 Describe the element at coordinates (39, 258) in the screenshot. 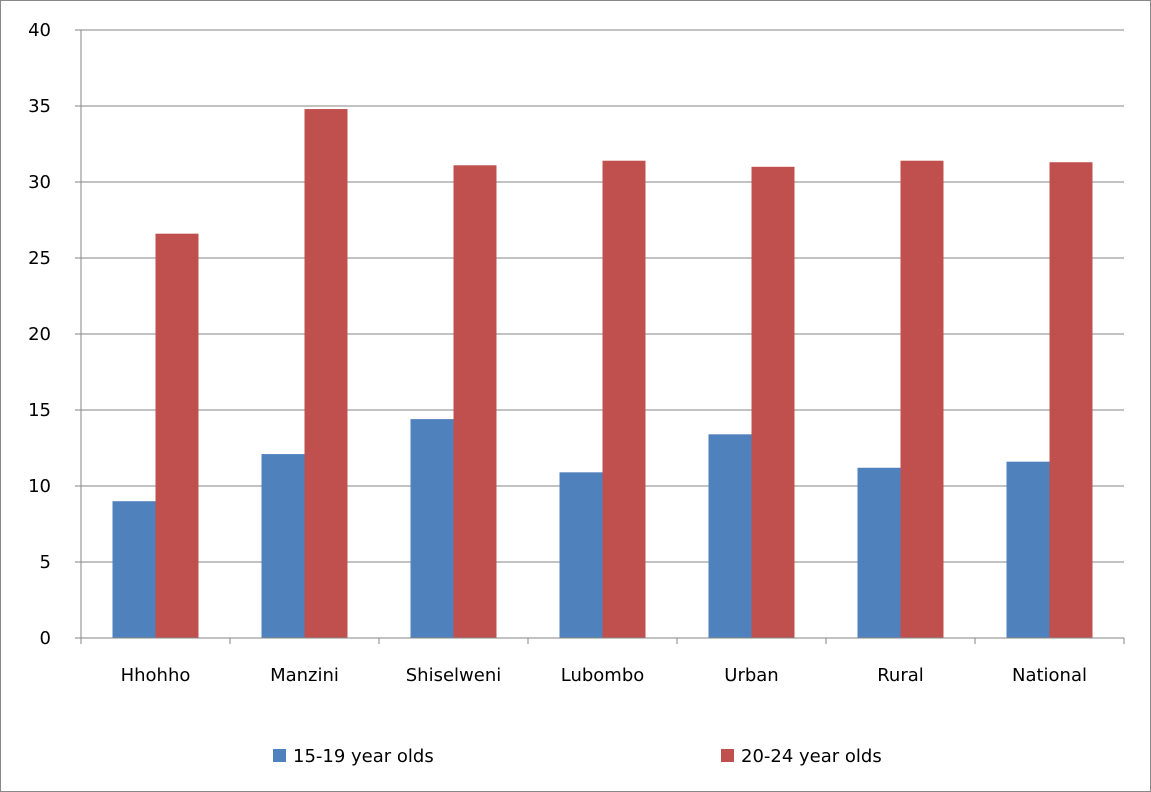

I see `y-tick-label: 25` at that location.